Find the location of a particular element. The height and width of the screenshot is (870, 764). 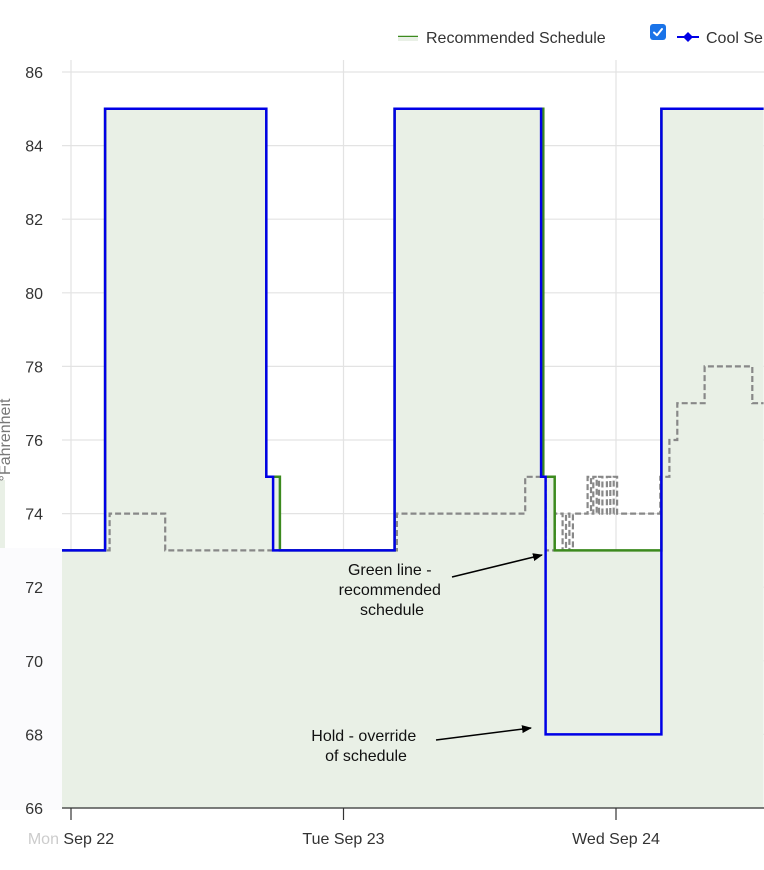

x-axis-ticks: Mon Sep 22 Tue Sep 23 Wed Sep 24 is located at coordinates (344, 828).